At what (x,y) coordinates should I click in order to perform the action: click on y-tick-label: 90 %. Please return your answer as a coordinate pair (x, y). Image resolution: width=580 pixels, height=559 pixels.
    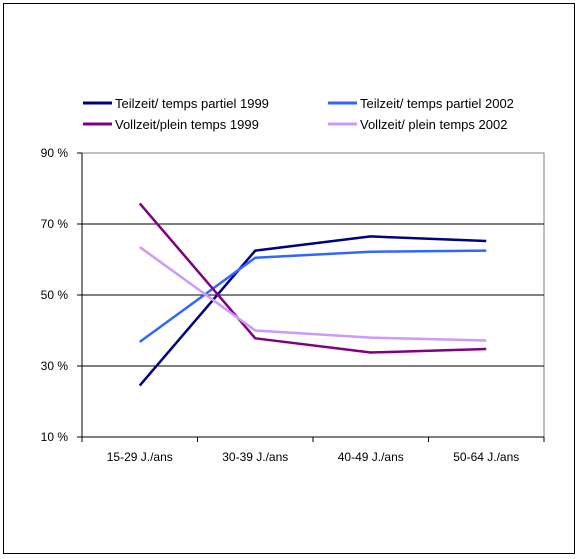
    Looking at the image, I should click on (55, 153).